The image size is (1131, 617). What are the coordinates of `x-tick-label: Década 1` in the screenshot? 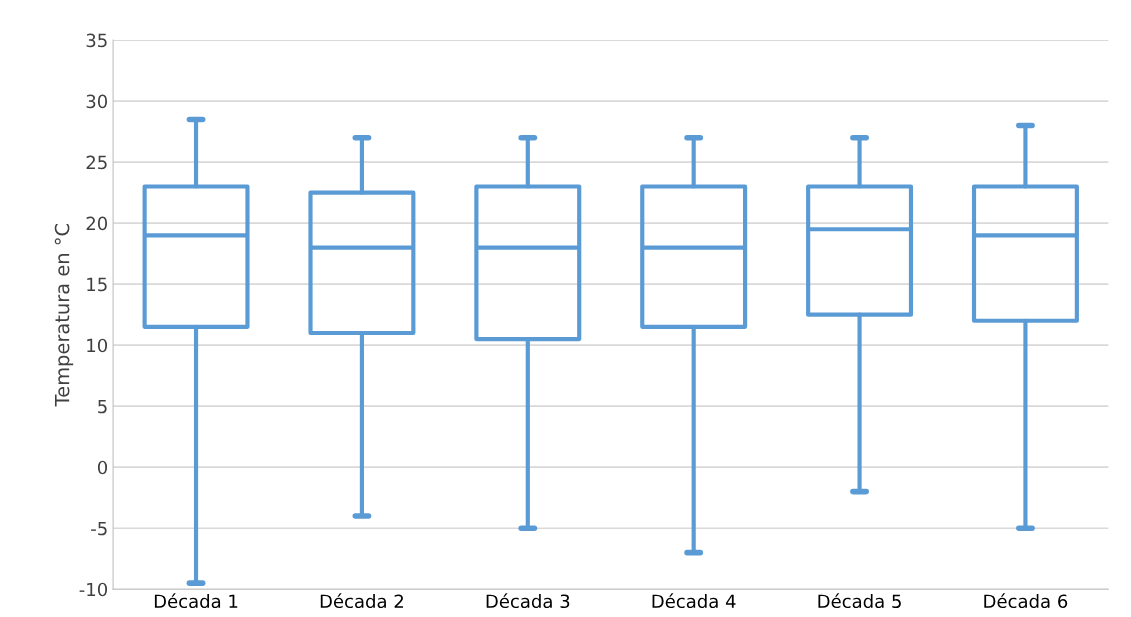 It's located at (196, 601).